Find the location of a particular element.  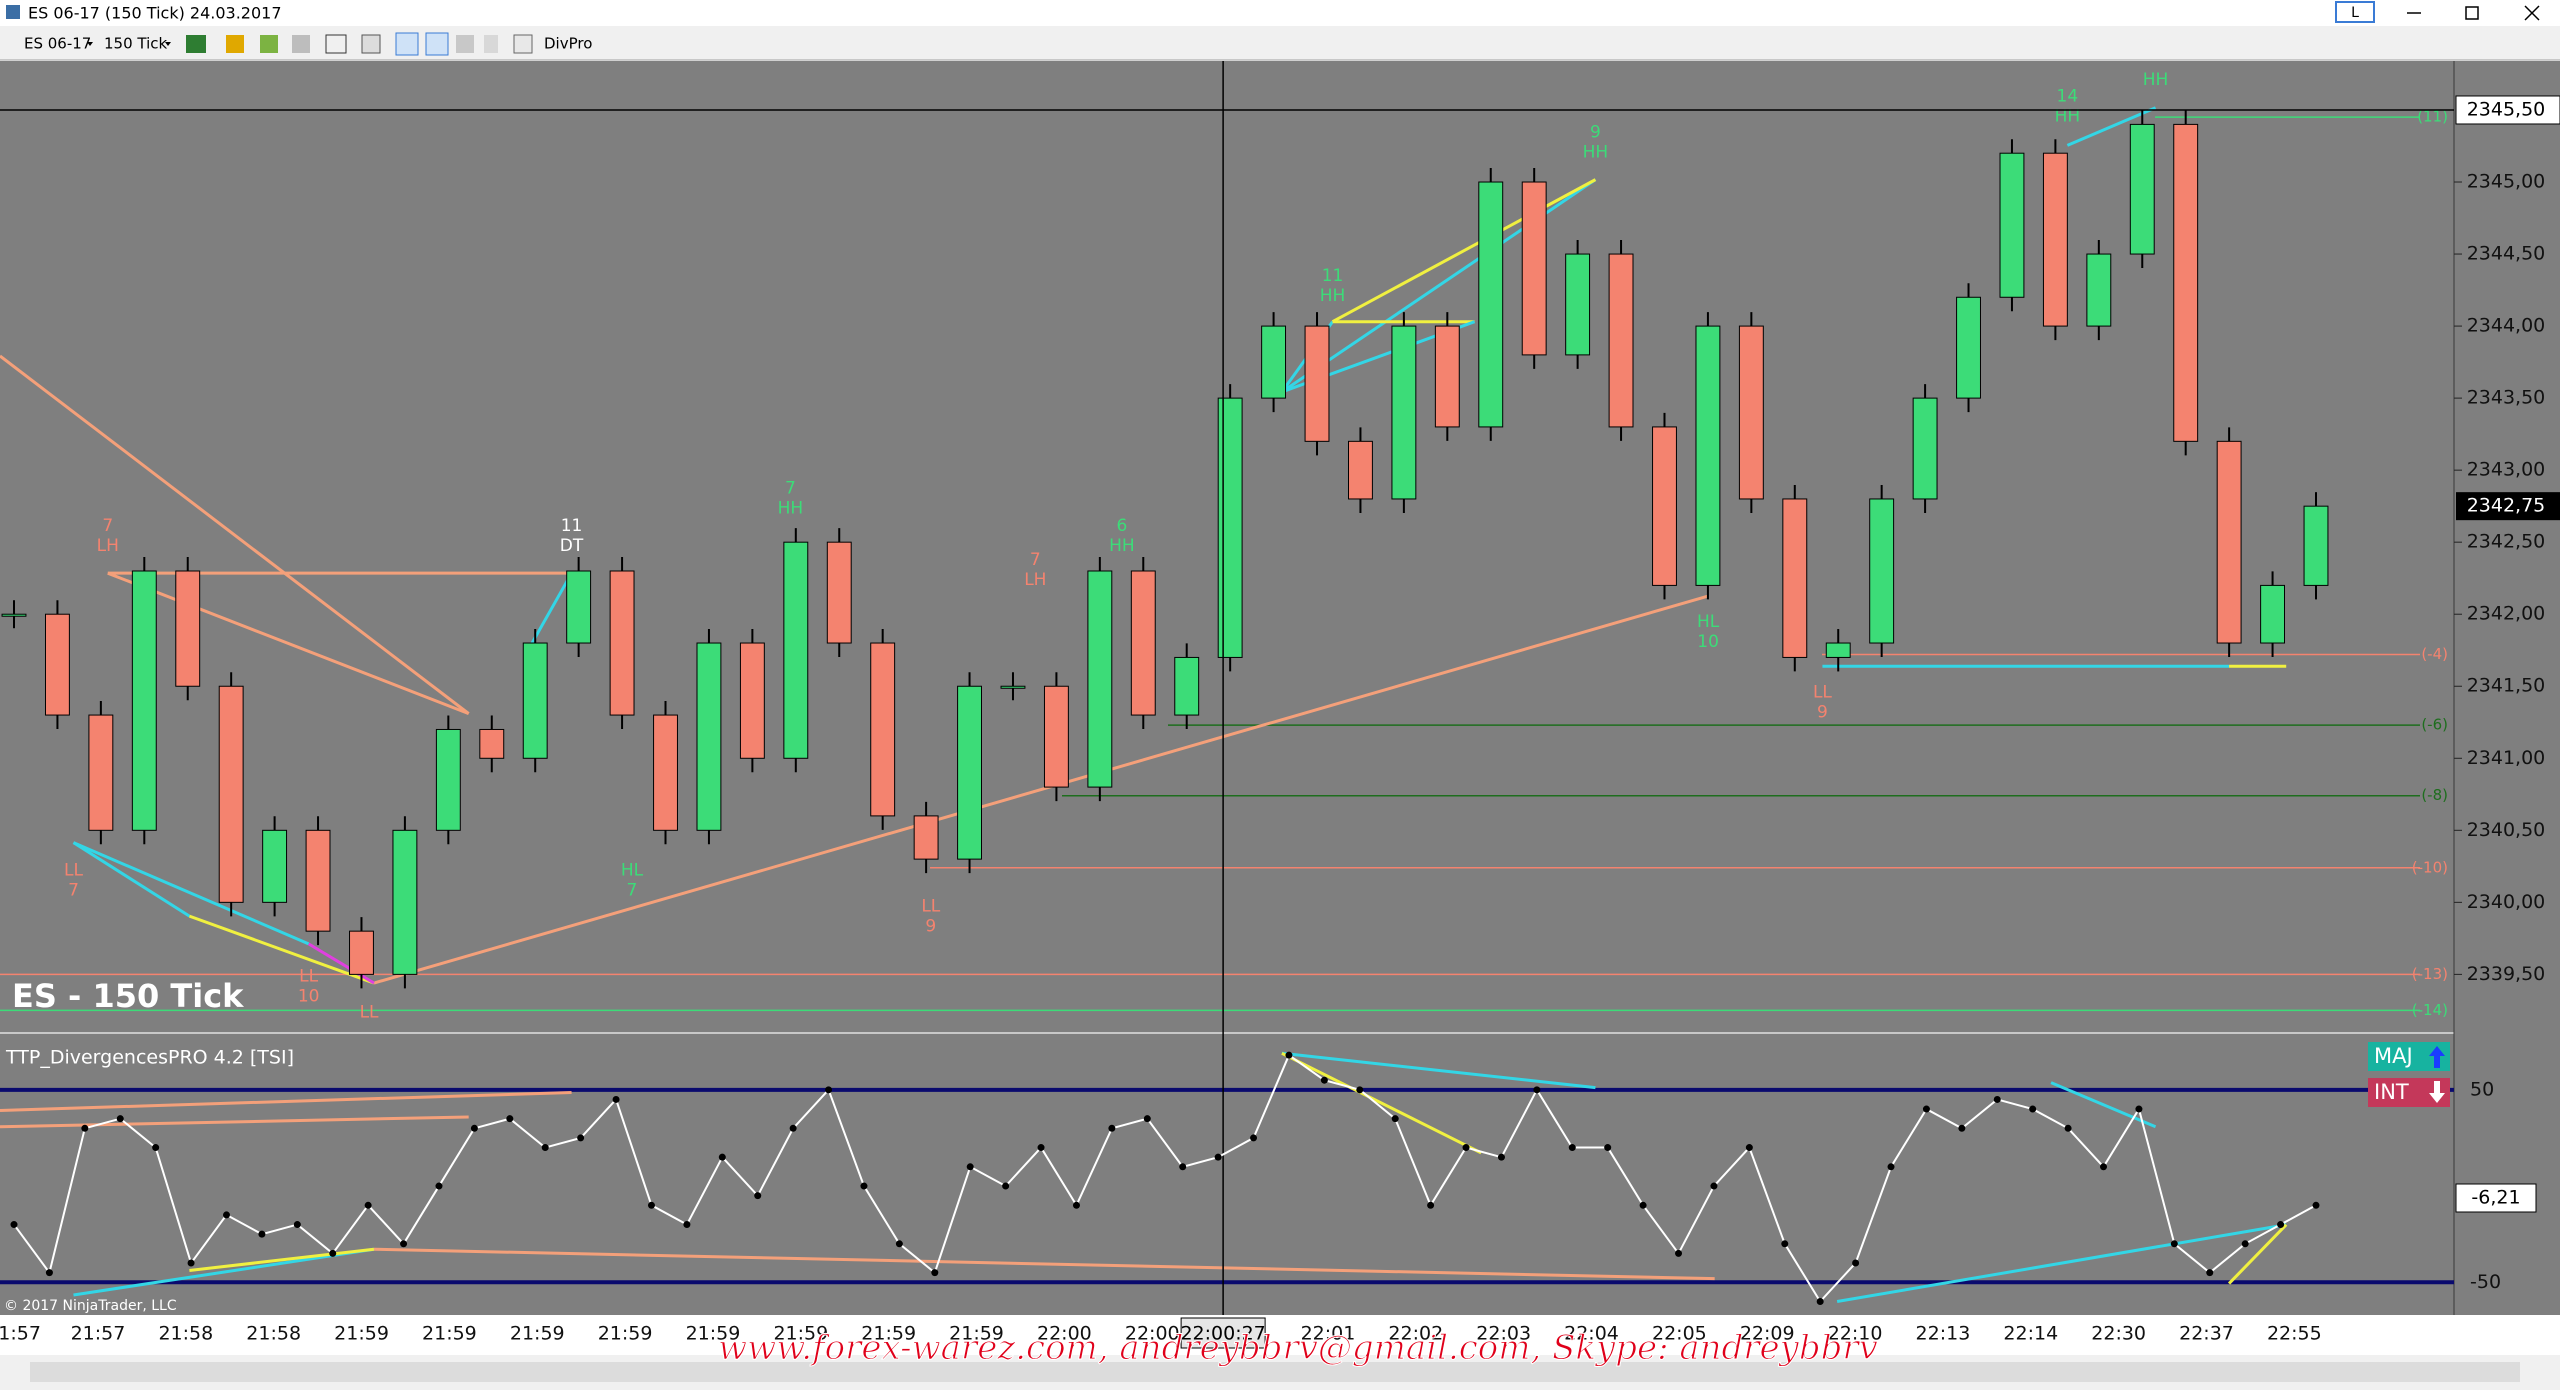

title-bar is located at coordinates (1280, 13).